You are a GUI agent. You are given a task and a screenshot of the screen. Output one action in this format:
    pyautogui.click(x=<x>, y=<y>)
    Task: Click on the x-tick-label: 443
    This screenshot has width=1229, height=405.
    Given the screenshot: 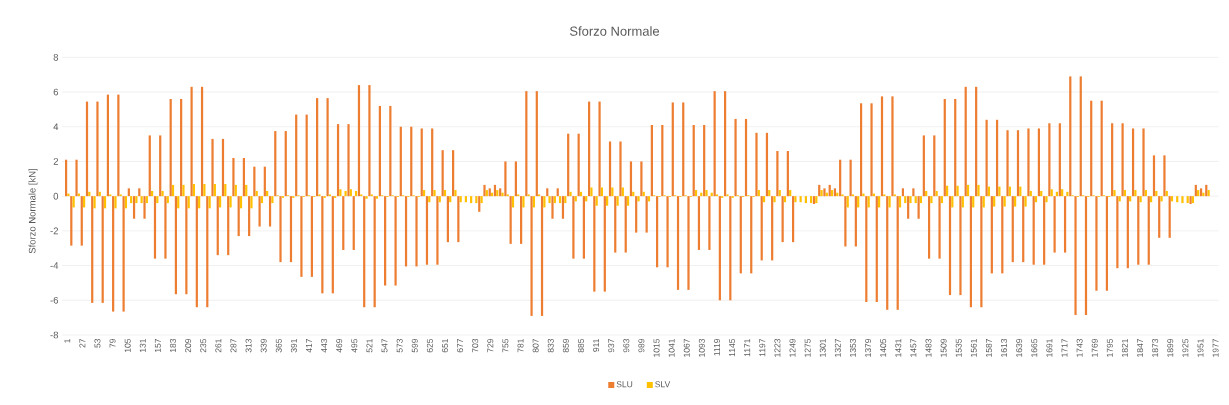 What is the action you would take?
    pyautogui.click(x=324, y=345)
    